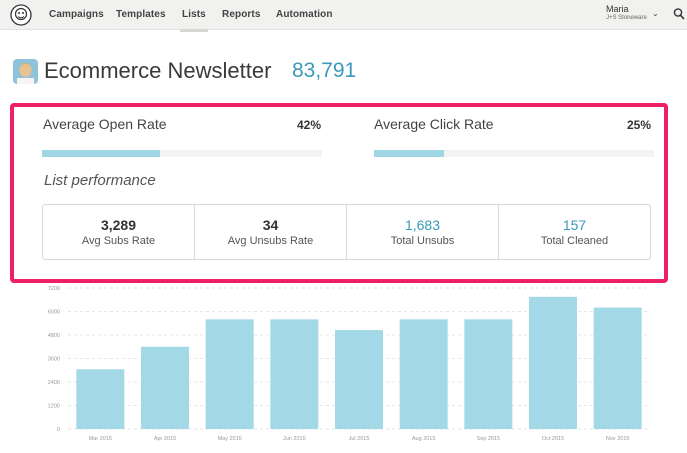 The width and height of the screenshot is (687, 453). What do you see at coordinates (553, 439) in the screenshot?
I see `x-tick-label: Oct 2015` at bounding box center [553, 439].